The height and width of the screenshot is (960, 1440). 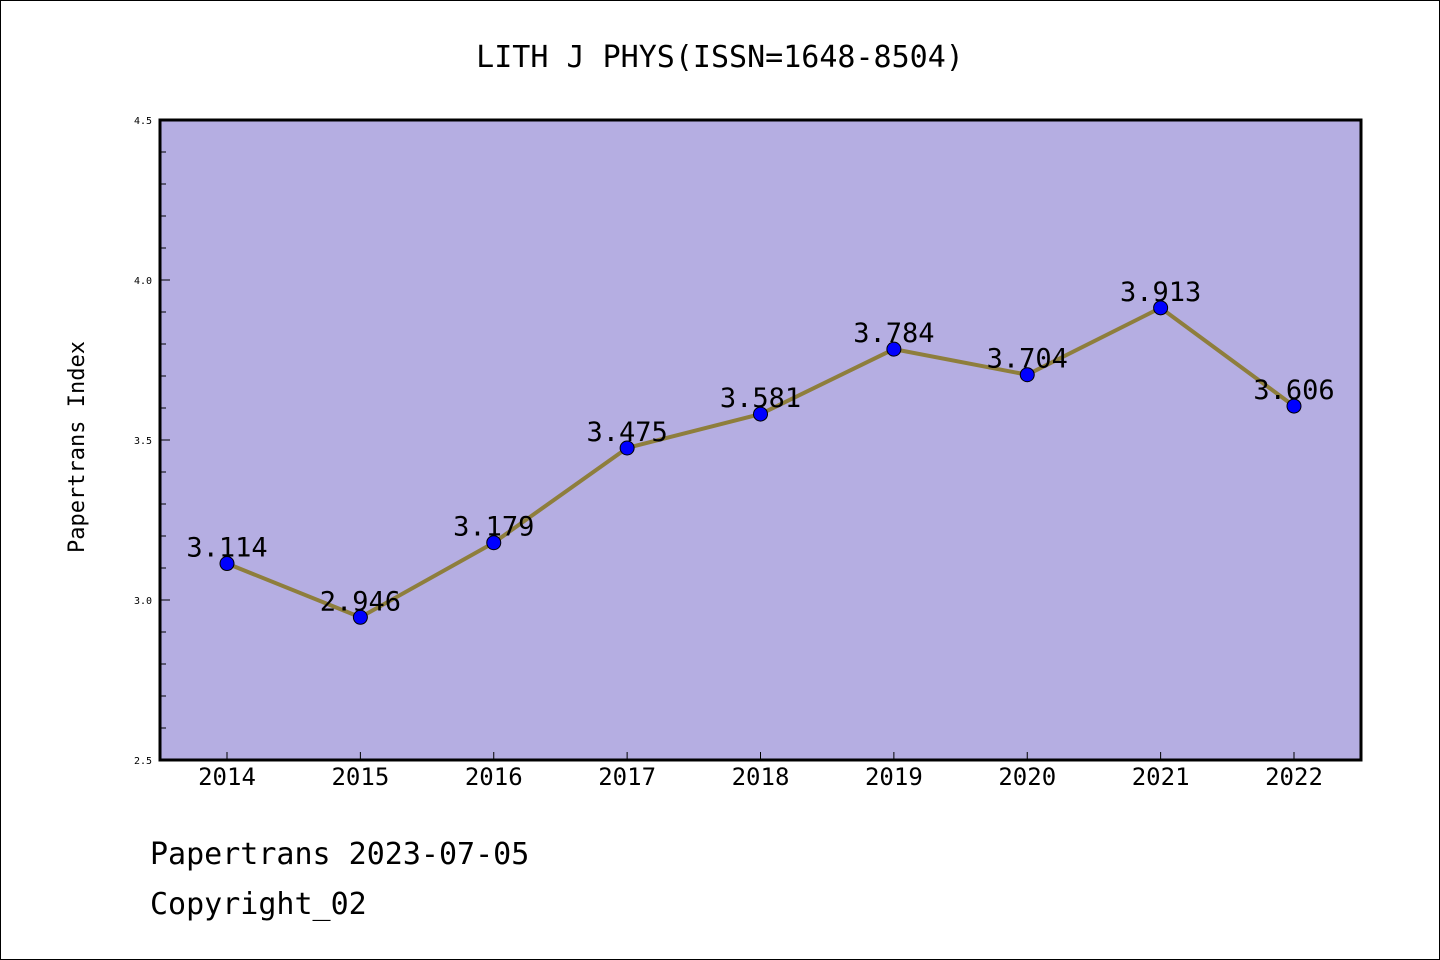 I want to click on data-label: 3.179, so click(x=493, y=527).